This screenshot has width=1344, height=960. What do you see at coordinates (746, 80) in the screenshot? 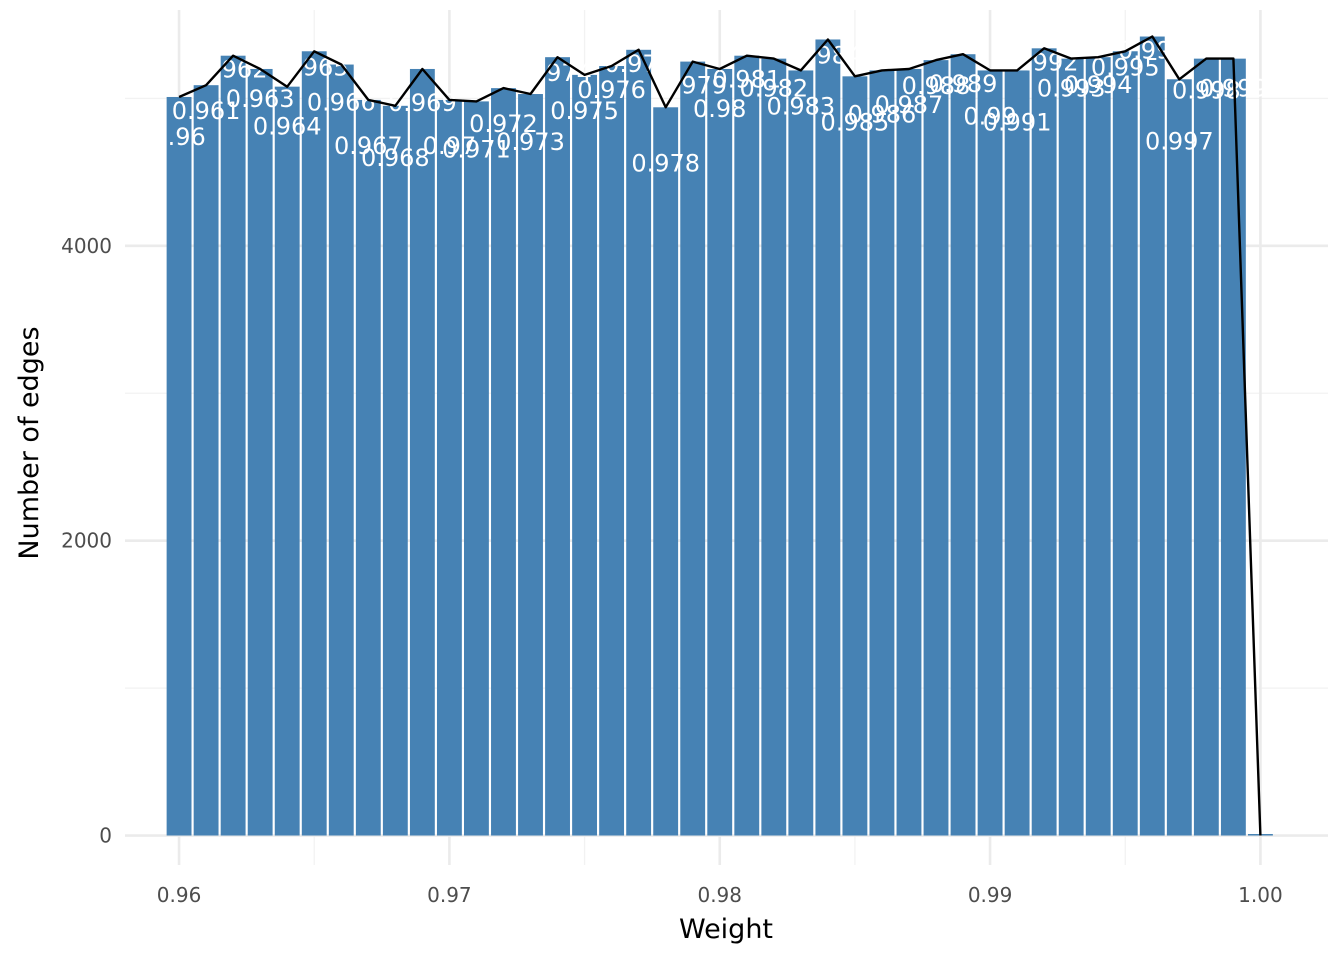
I see `data-label: 0.981` at bounding box center [746, 80].